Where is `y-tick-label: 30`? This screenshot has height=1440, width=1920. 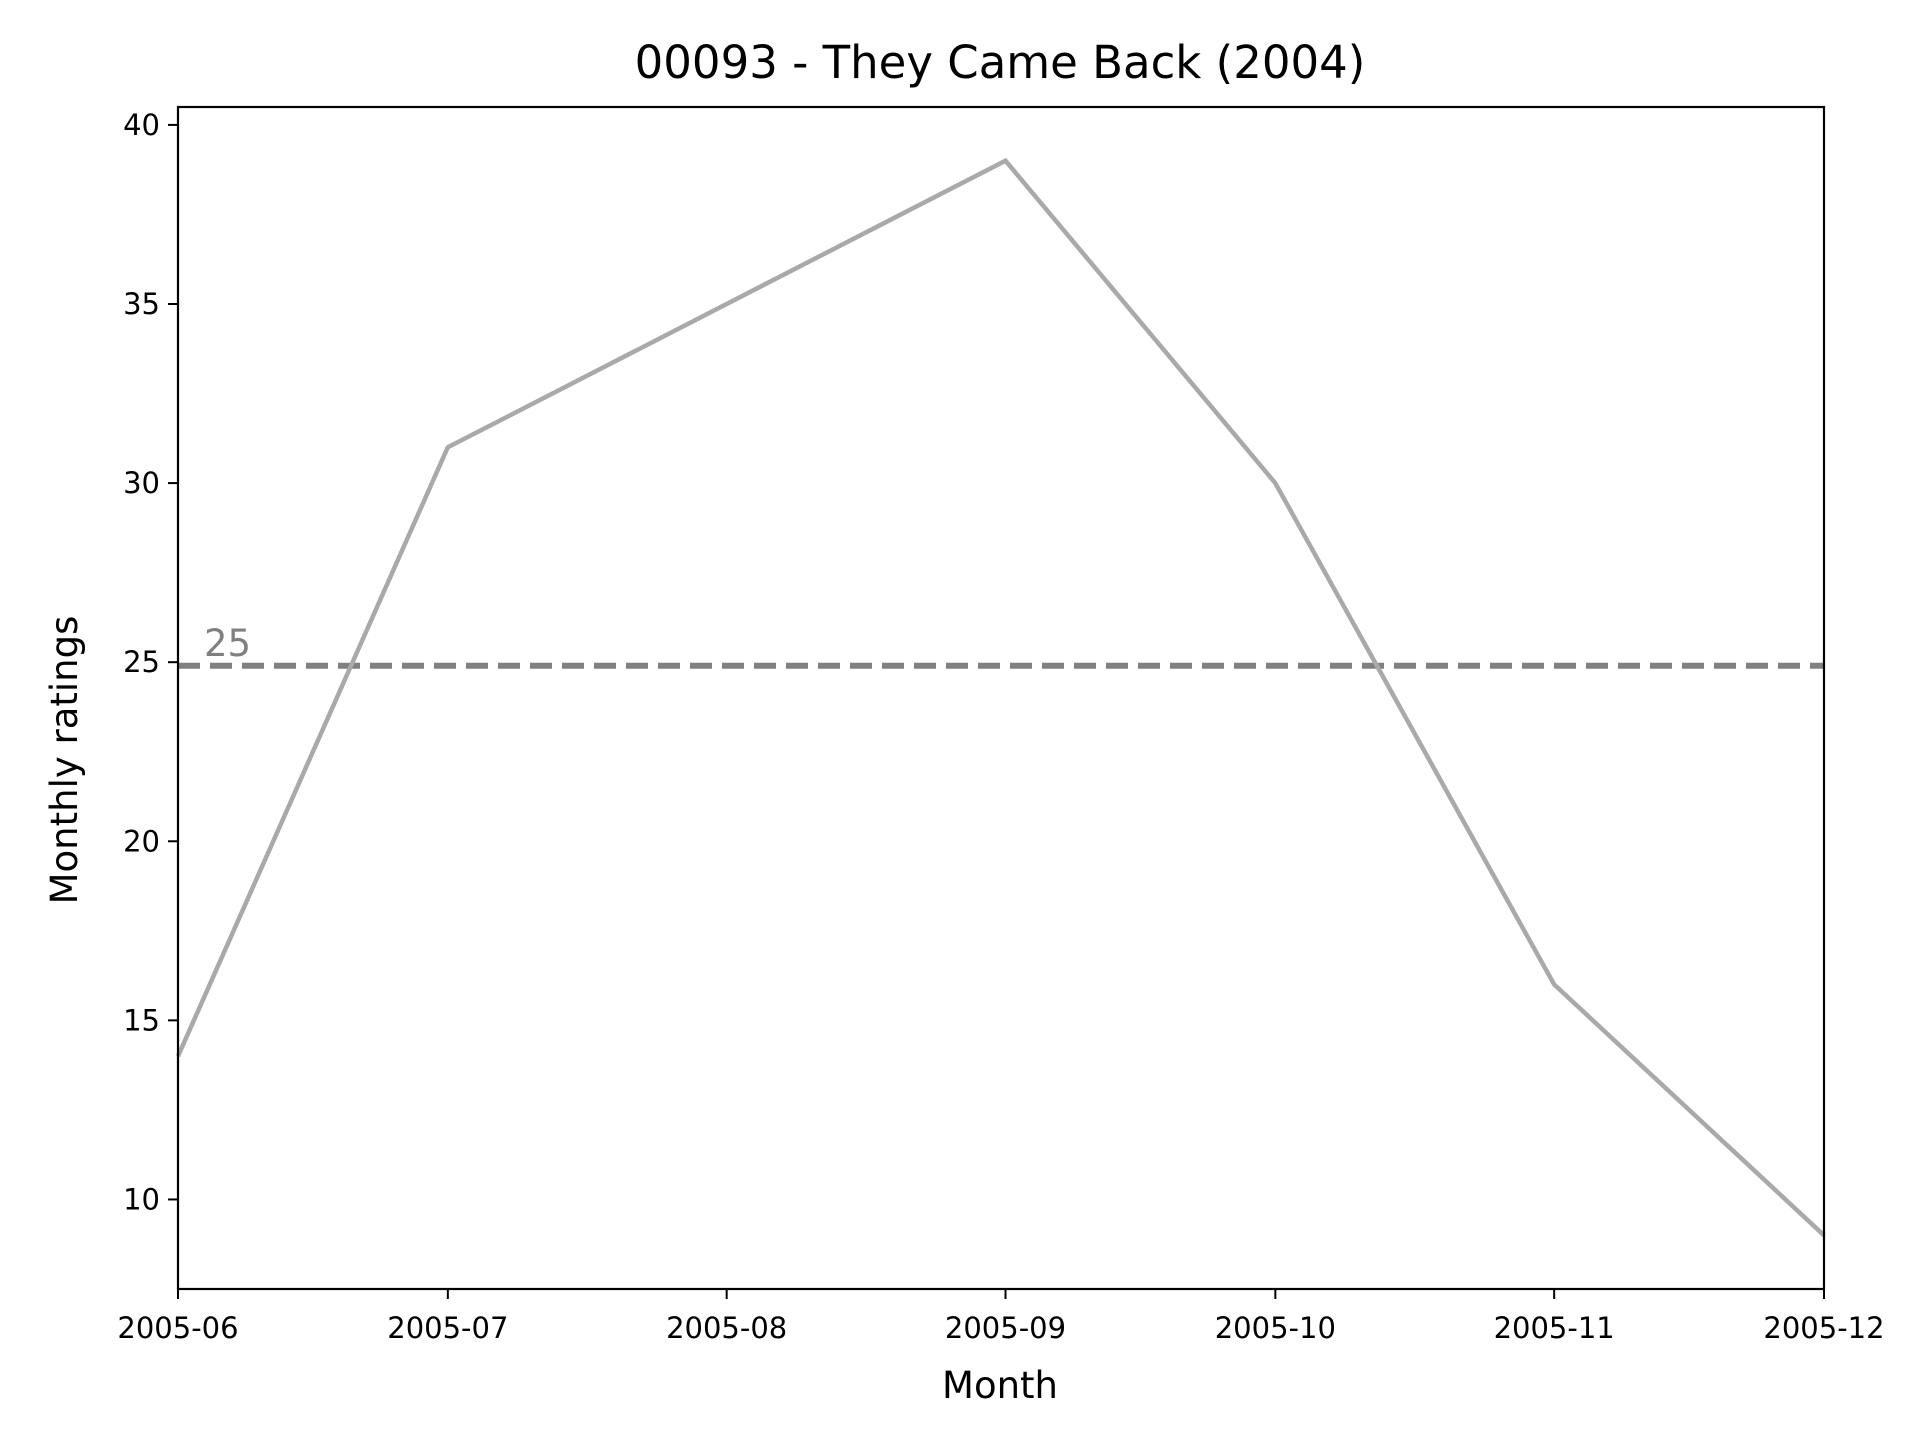
y-tick-label: 30 is located at coordinates (141, 483).